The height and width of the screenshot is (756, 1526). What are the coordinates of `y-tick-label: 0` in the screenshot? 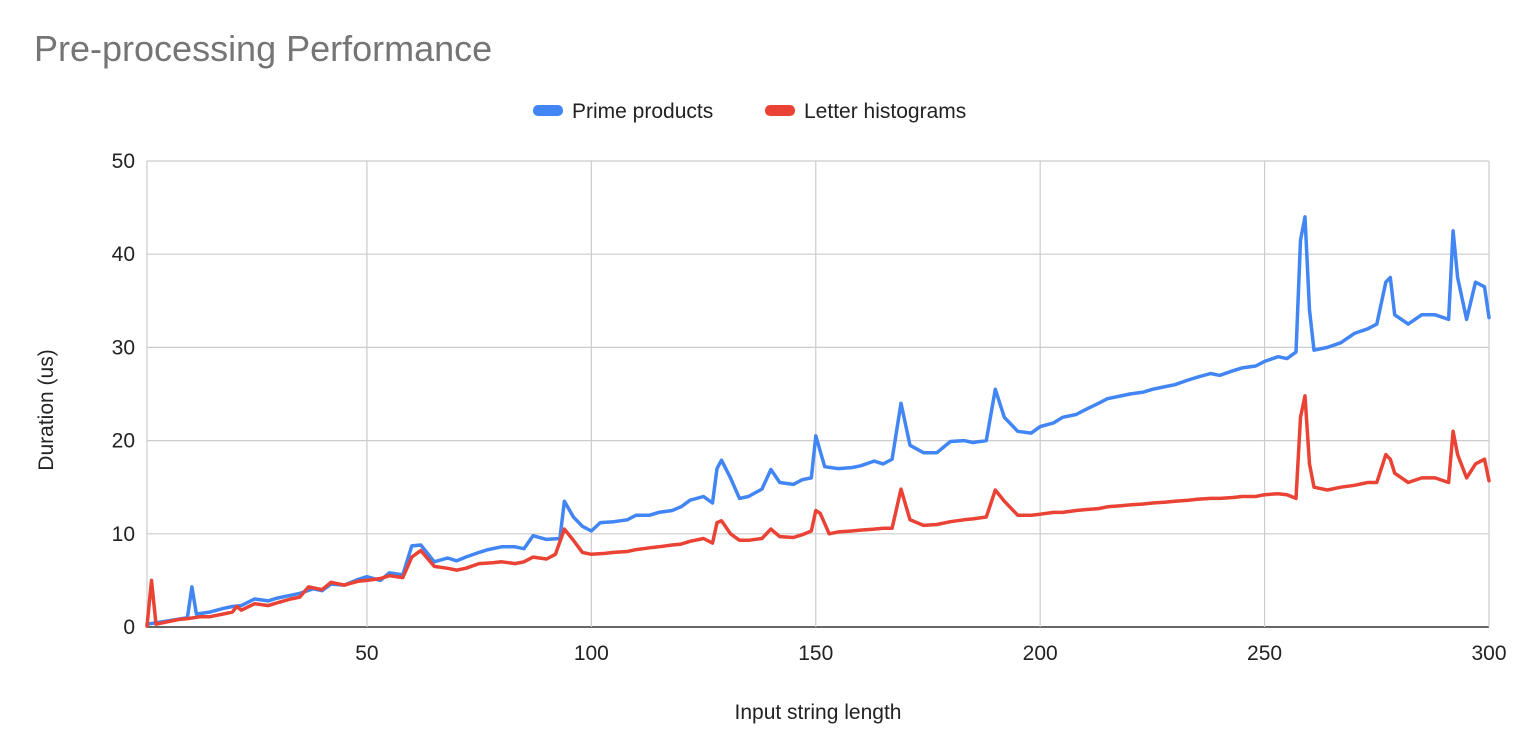 It's located at (129, 627).